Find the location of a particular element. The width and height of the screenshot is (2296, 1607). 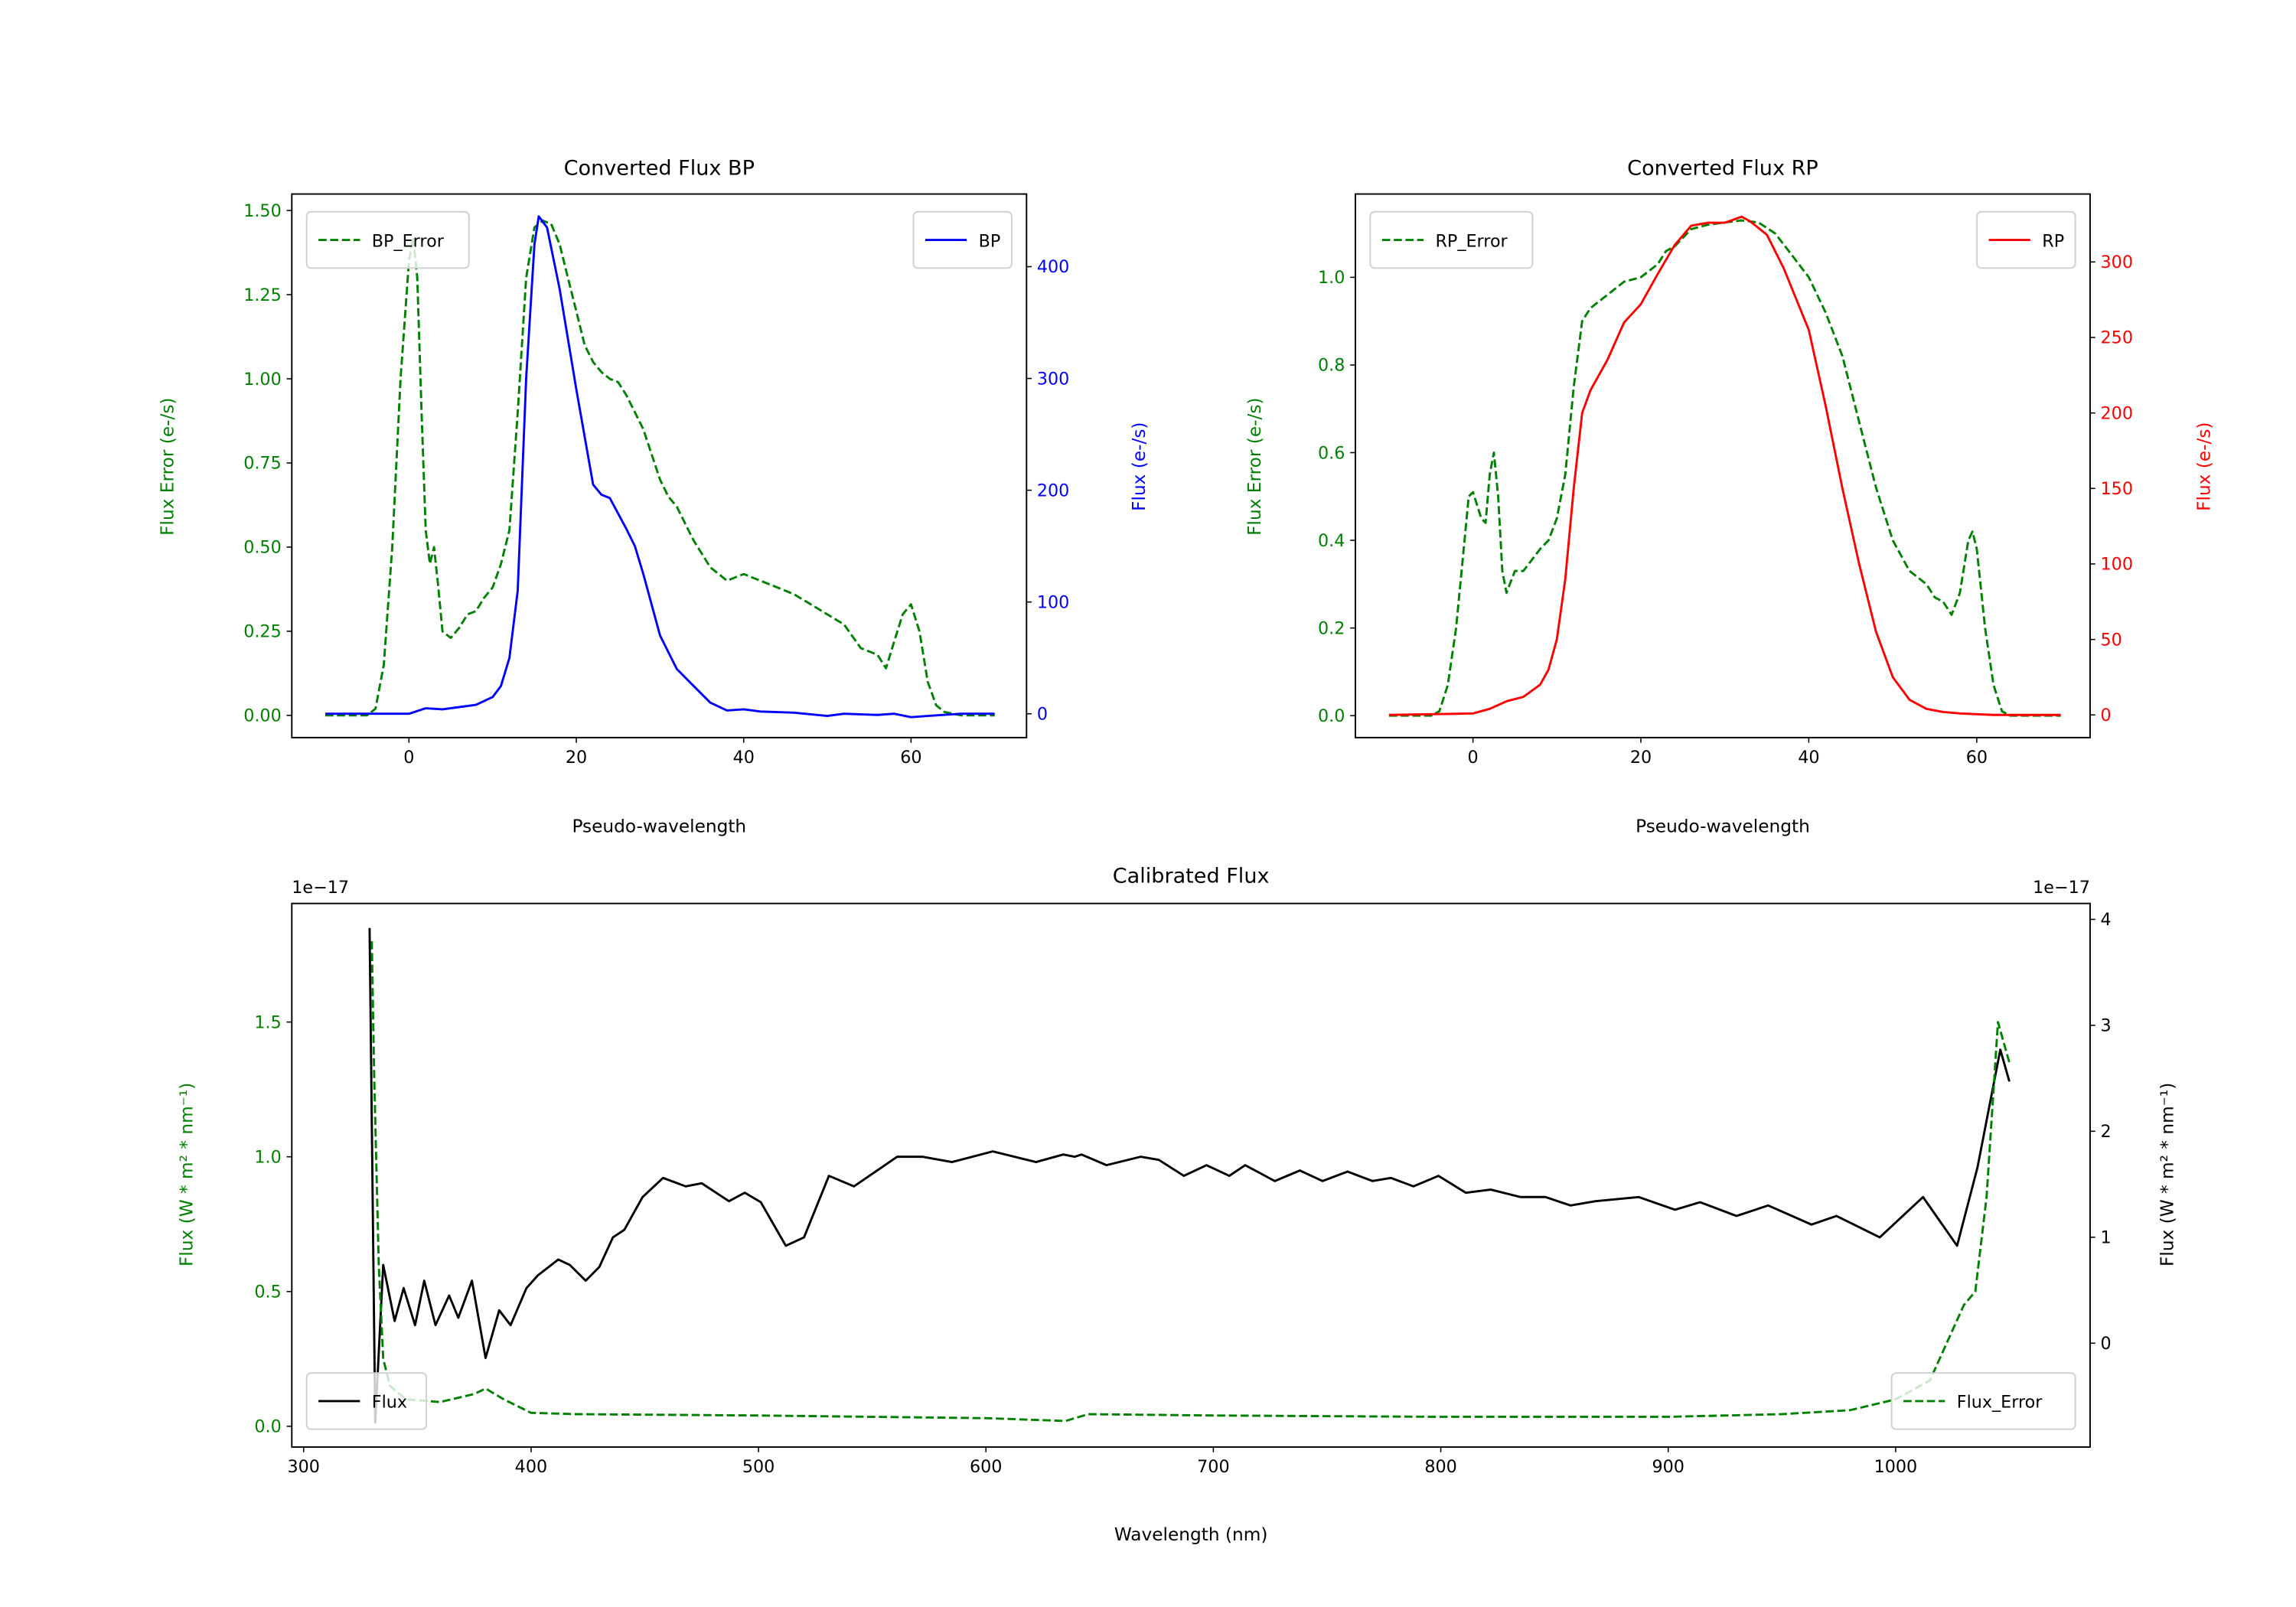

rp-ytick-right-label: 250 is located at coordinates (2117, 338).